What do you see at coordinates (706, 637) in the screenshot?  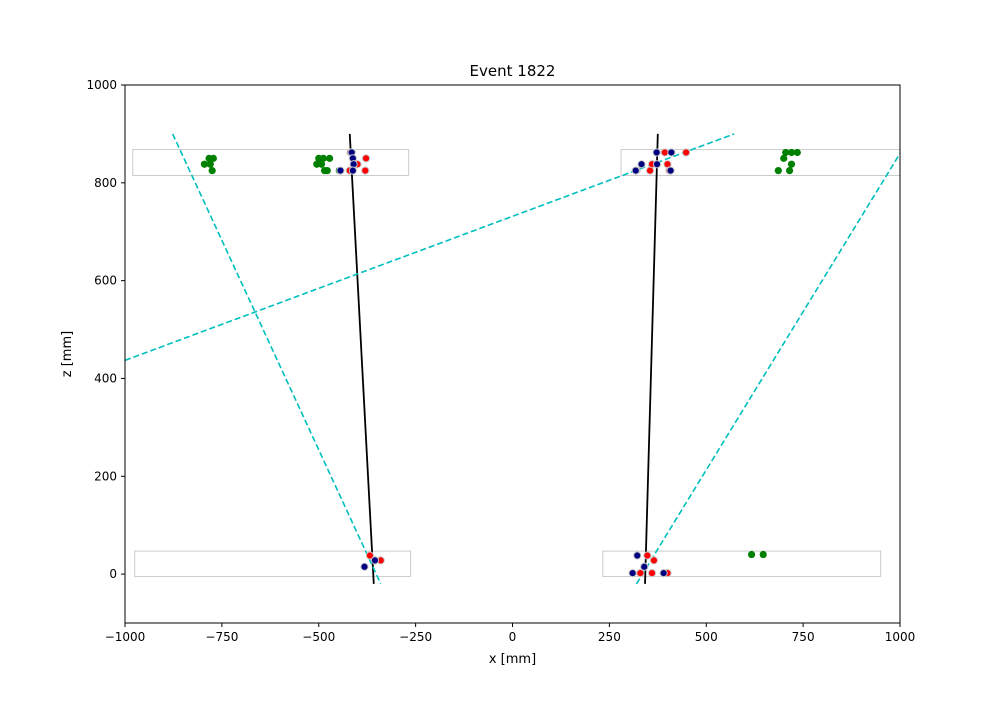 I see `x-tick-label: 500` at bounding box center [706, 637].